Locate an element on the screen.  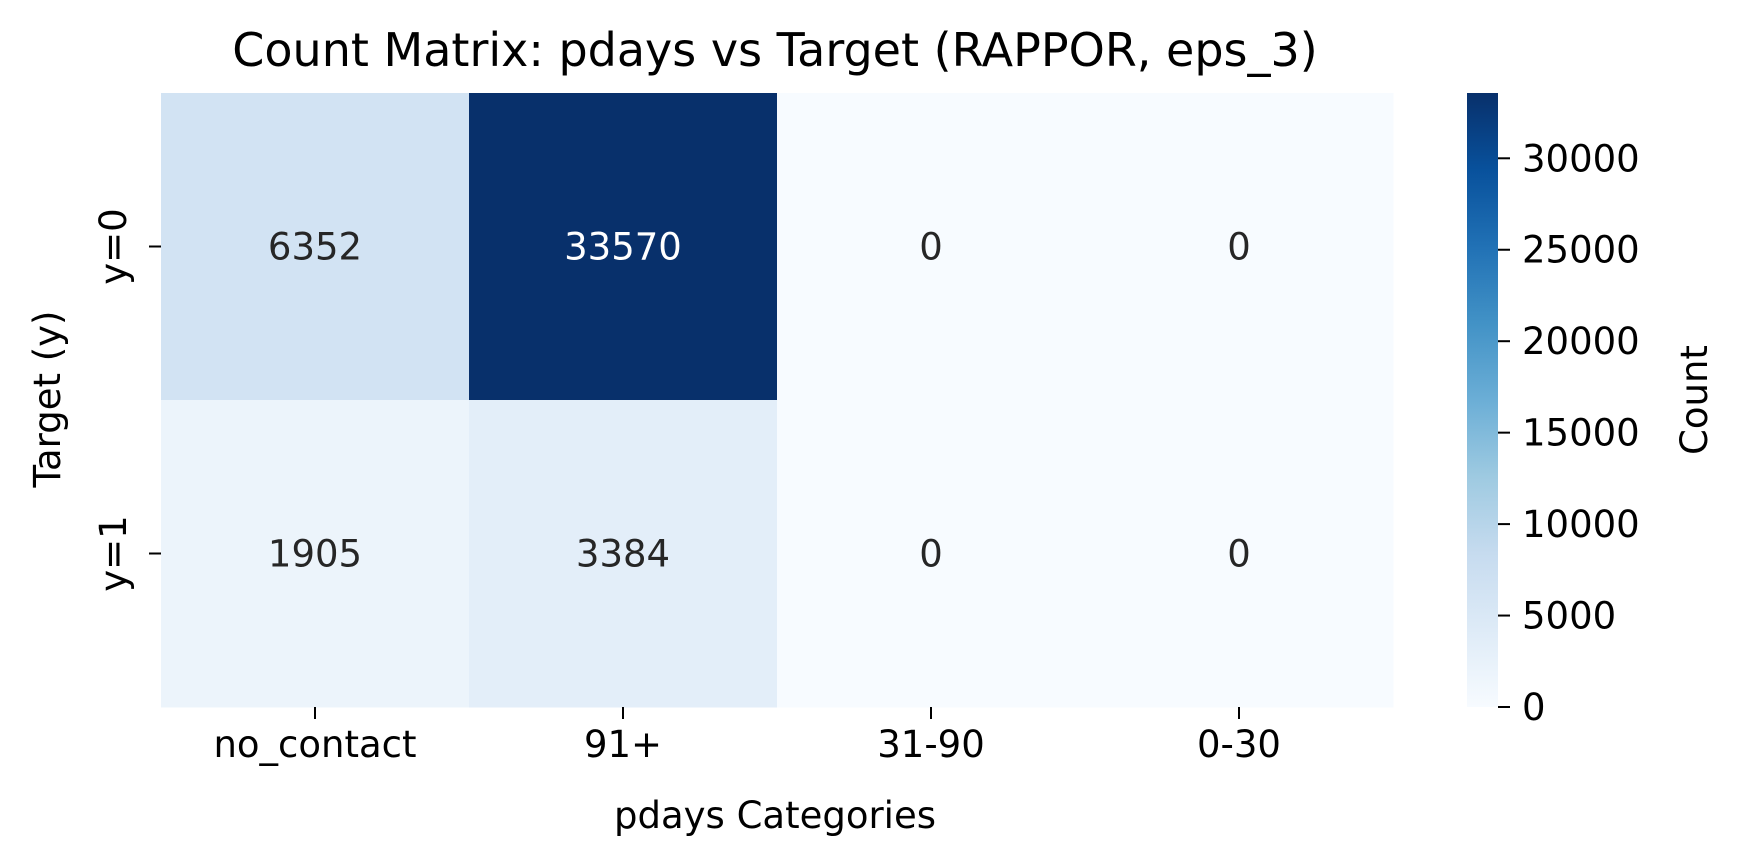
x-tick-label: 31-90 is located at coordinates (931, 744).